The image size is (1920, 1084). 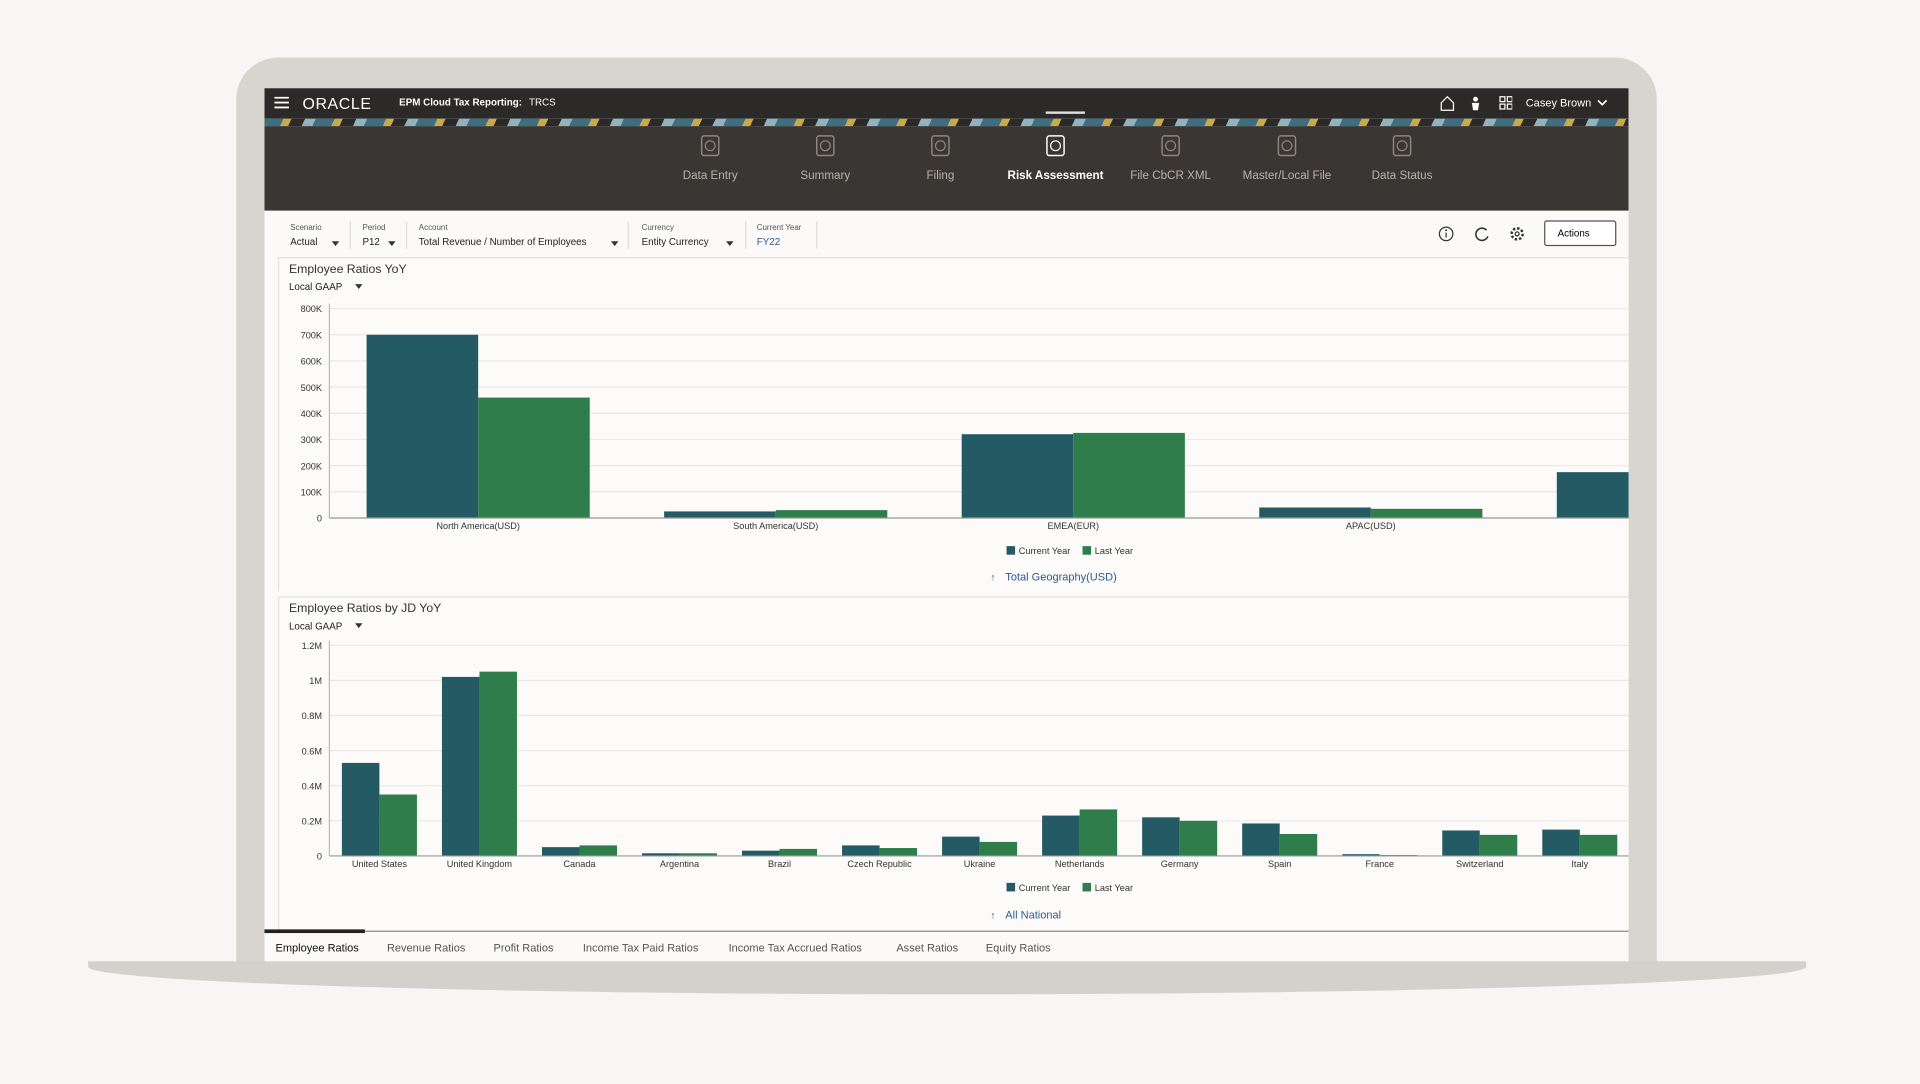 I want to click on filter-value: Entity Currency, so click(x=675, y=242).